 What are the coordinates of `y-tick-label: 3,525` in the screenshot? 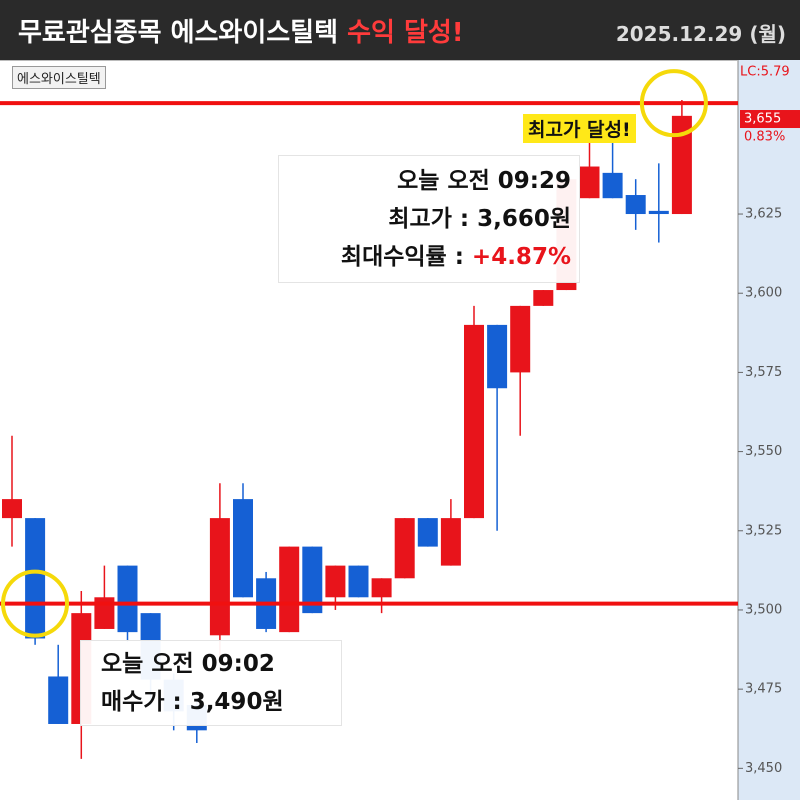 It's located at (763, 530).